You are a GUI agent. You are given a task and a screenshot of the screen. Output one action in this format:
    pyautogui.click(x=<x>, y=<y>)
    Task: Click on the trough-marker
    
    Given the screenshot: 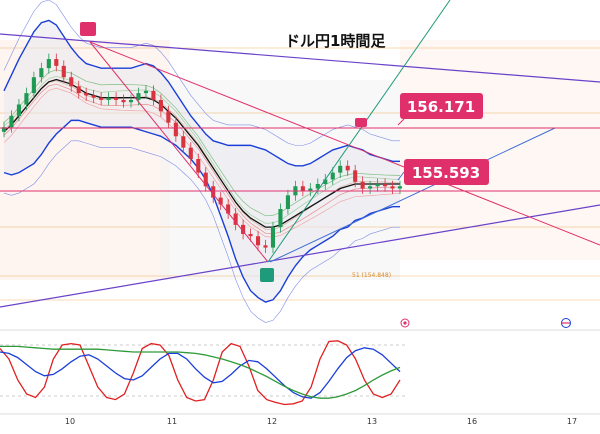 What is the action you would take?
    pyautogui.click(x=267, y=275)
    